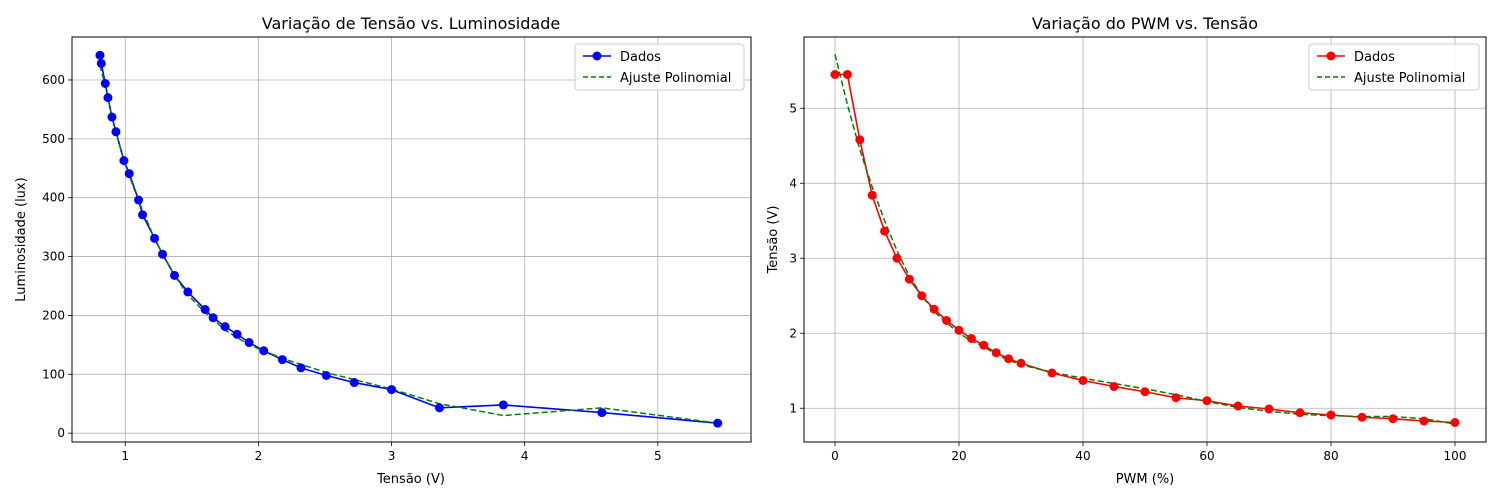  I want to click on x-tick-label: 80, so click(1330, 456).